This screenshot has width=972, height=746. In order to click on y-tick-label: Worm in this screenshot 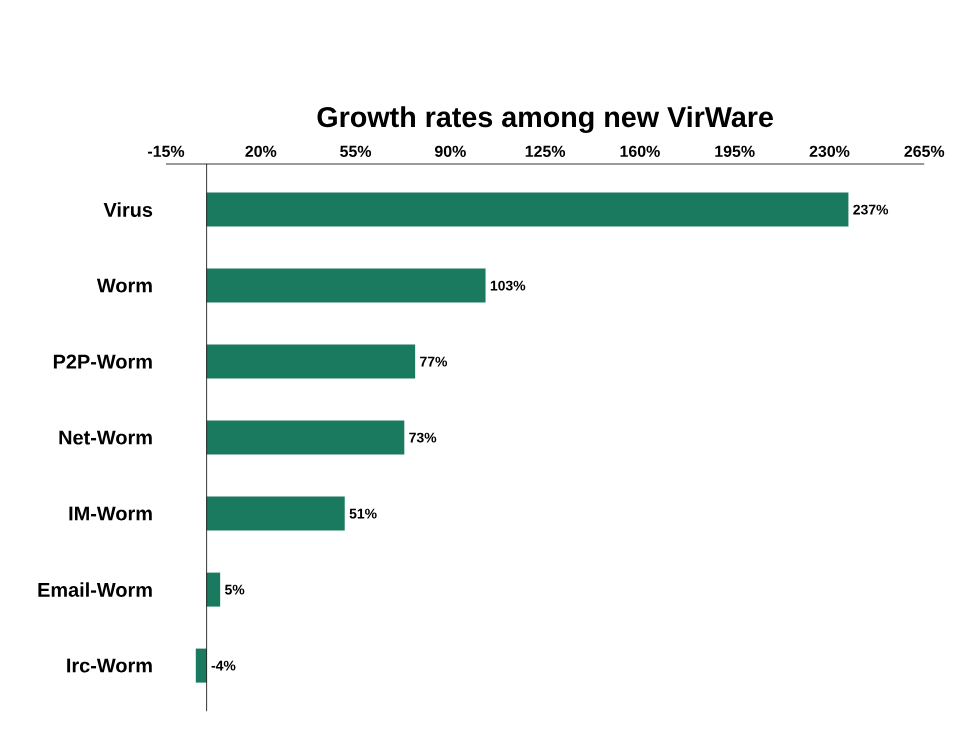, I will do `click(124, 285)`.